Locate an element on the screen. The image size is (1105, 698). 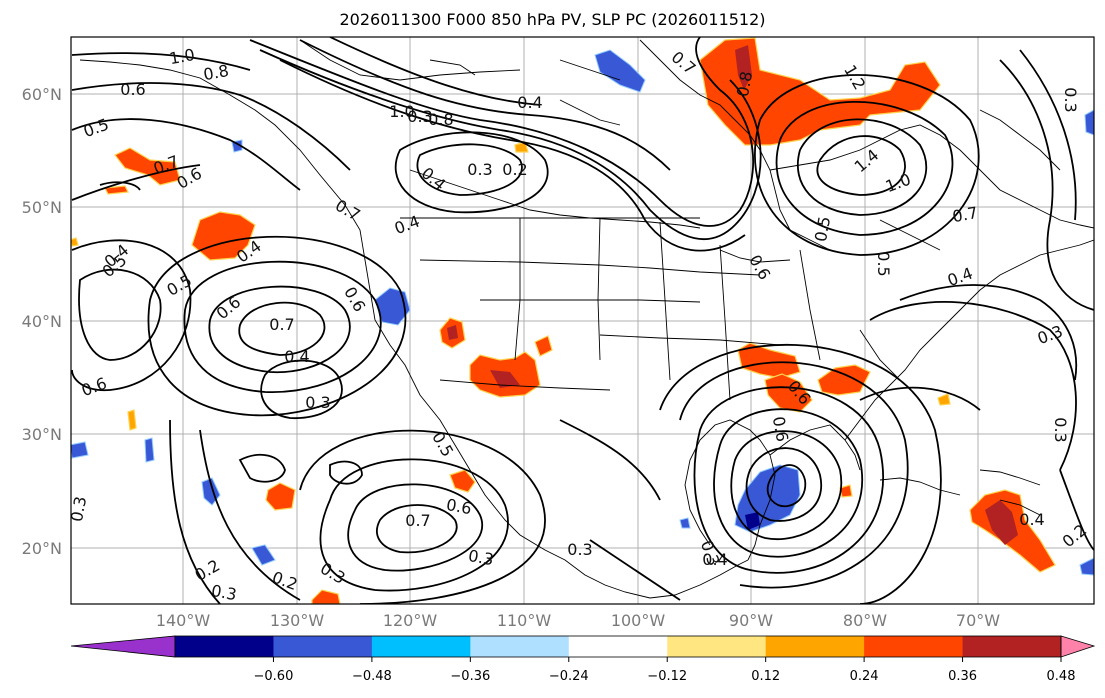
lon-label: 70°W is located at coordinates (978, 620).